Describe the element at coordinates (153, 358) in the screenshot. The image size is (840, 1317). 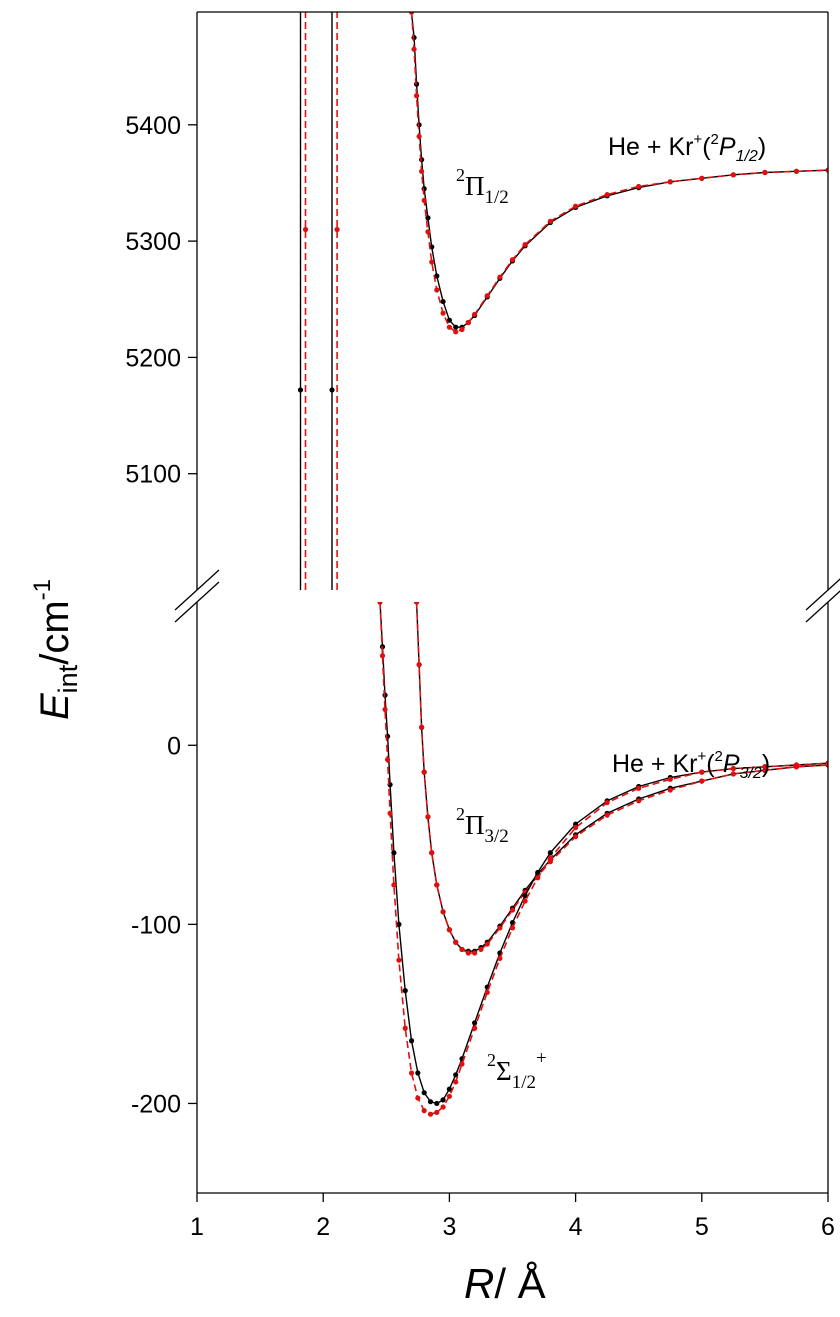
I see `y-upper-tick-label: 5200` at that location.